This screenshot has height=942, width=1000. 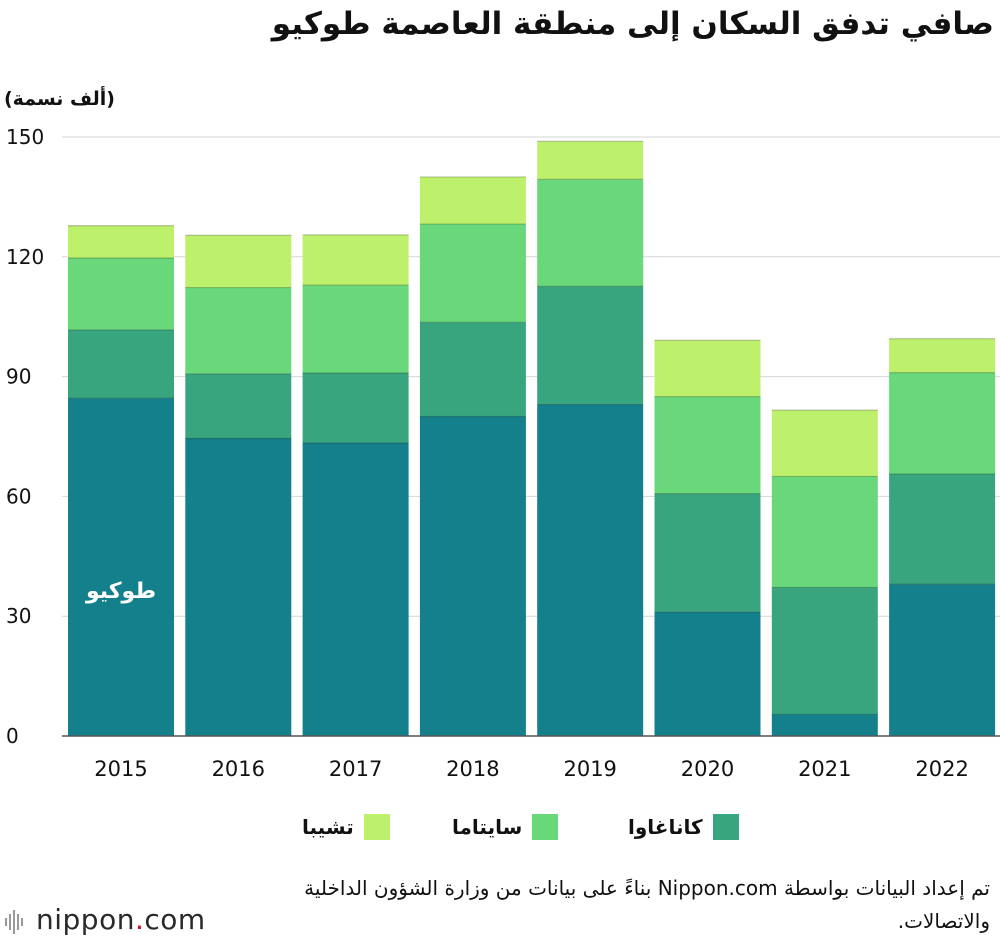 I want to click on legend-label-chiba: تشيبا, so click(x=328, y=827).